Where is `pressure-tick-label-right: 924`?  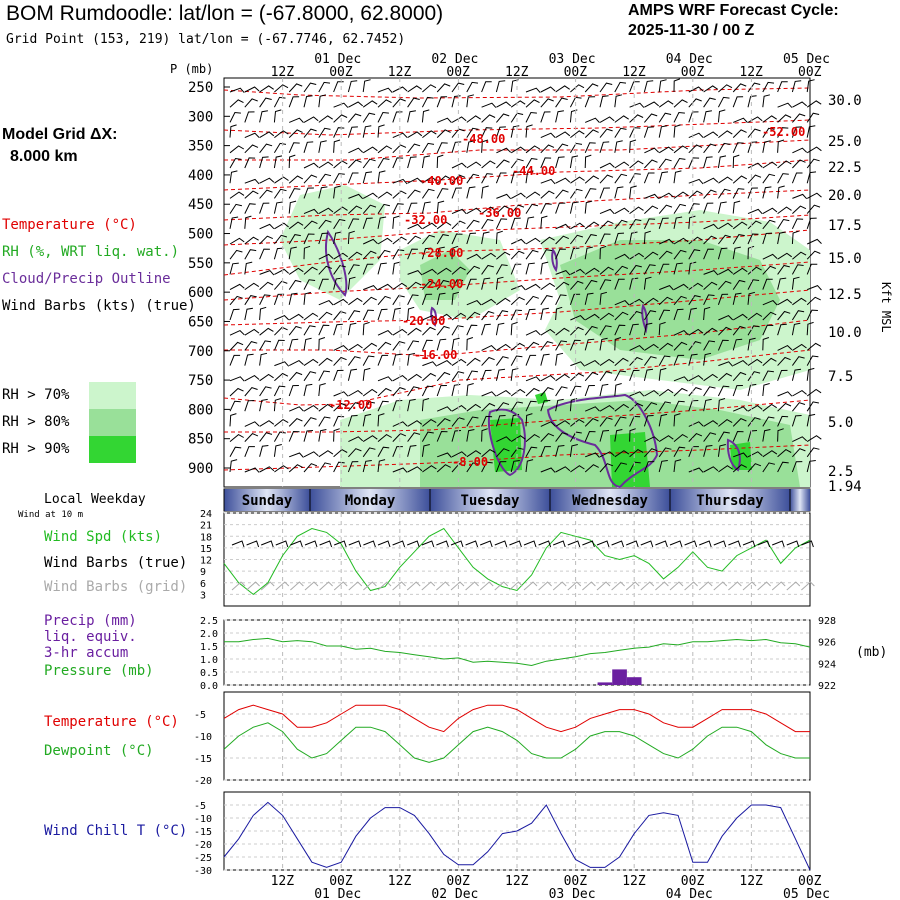
pressure-tick-label-right: 924 is located at coordinates (827, 664).